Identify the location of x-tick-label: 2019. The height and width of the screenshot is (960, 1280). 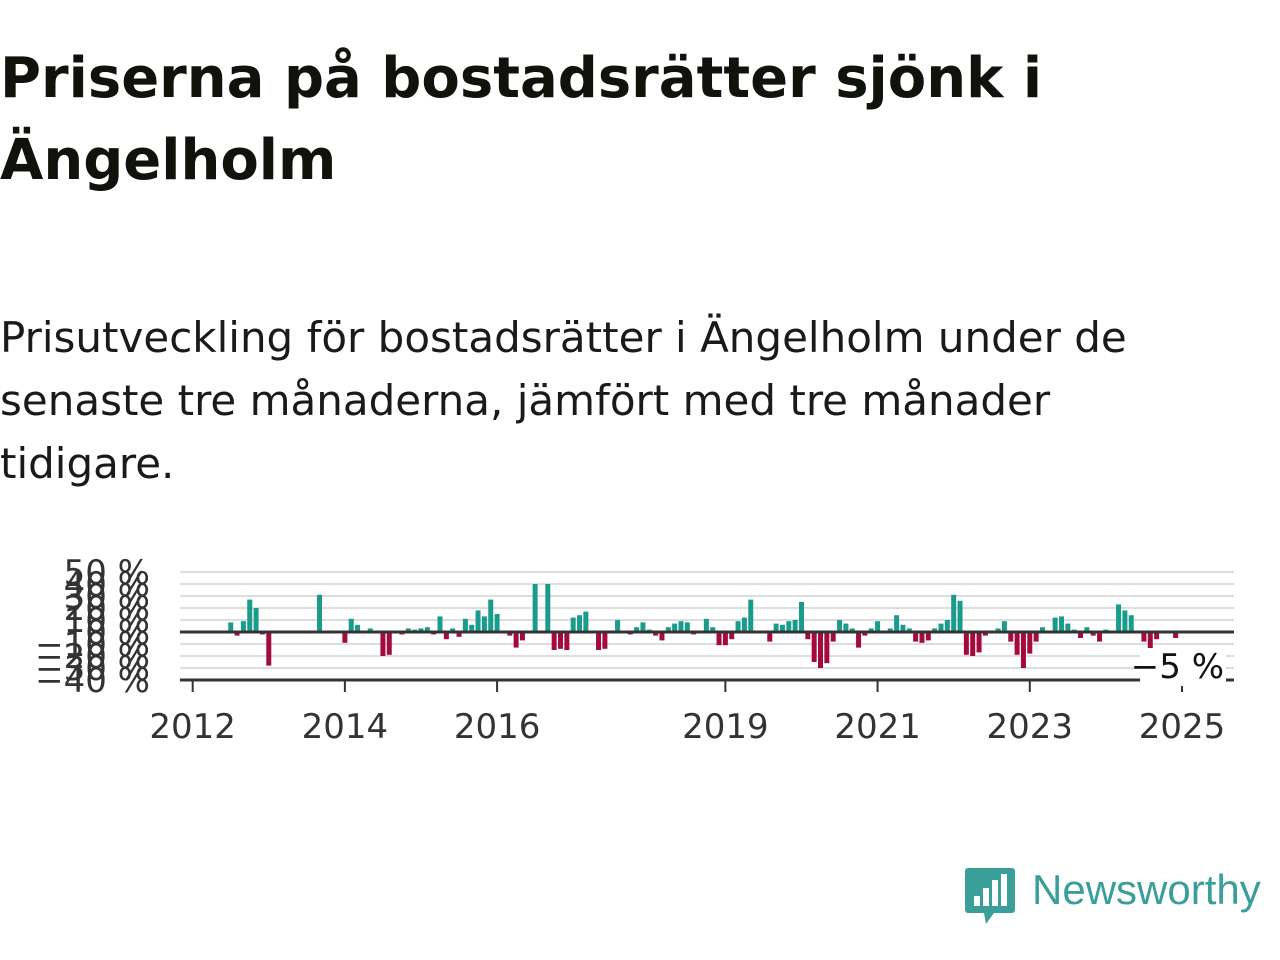
(725, 727).